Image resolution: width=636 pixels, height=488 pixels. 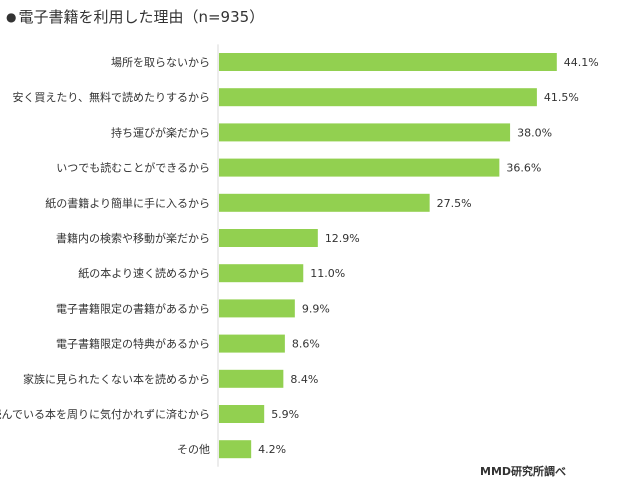 I want to click on source-credit: MMD研究所調べ, so click(x=523, y=471).